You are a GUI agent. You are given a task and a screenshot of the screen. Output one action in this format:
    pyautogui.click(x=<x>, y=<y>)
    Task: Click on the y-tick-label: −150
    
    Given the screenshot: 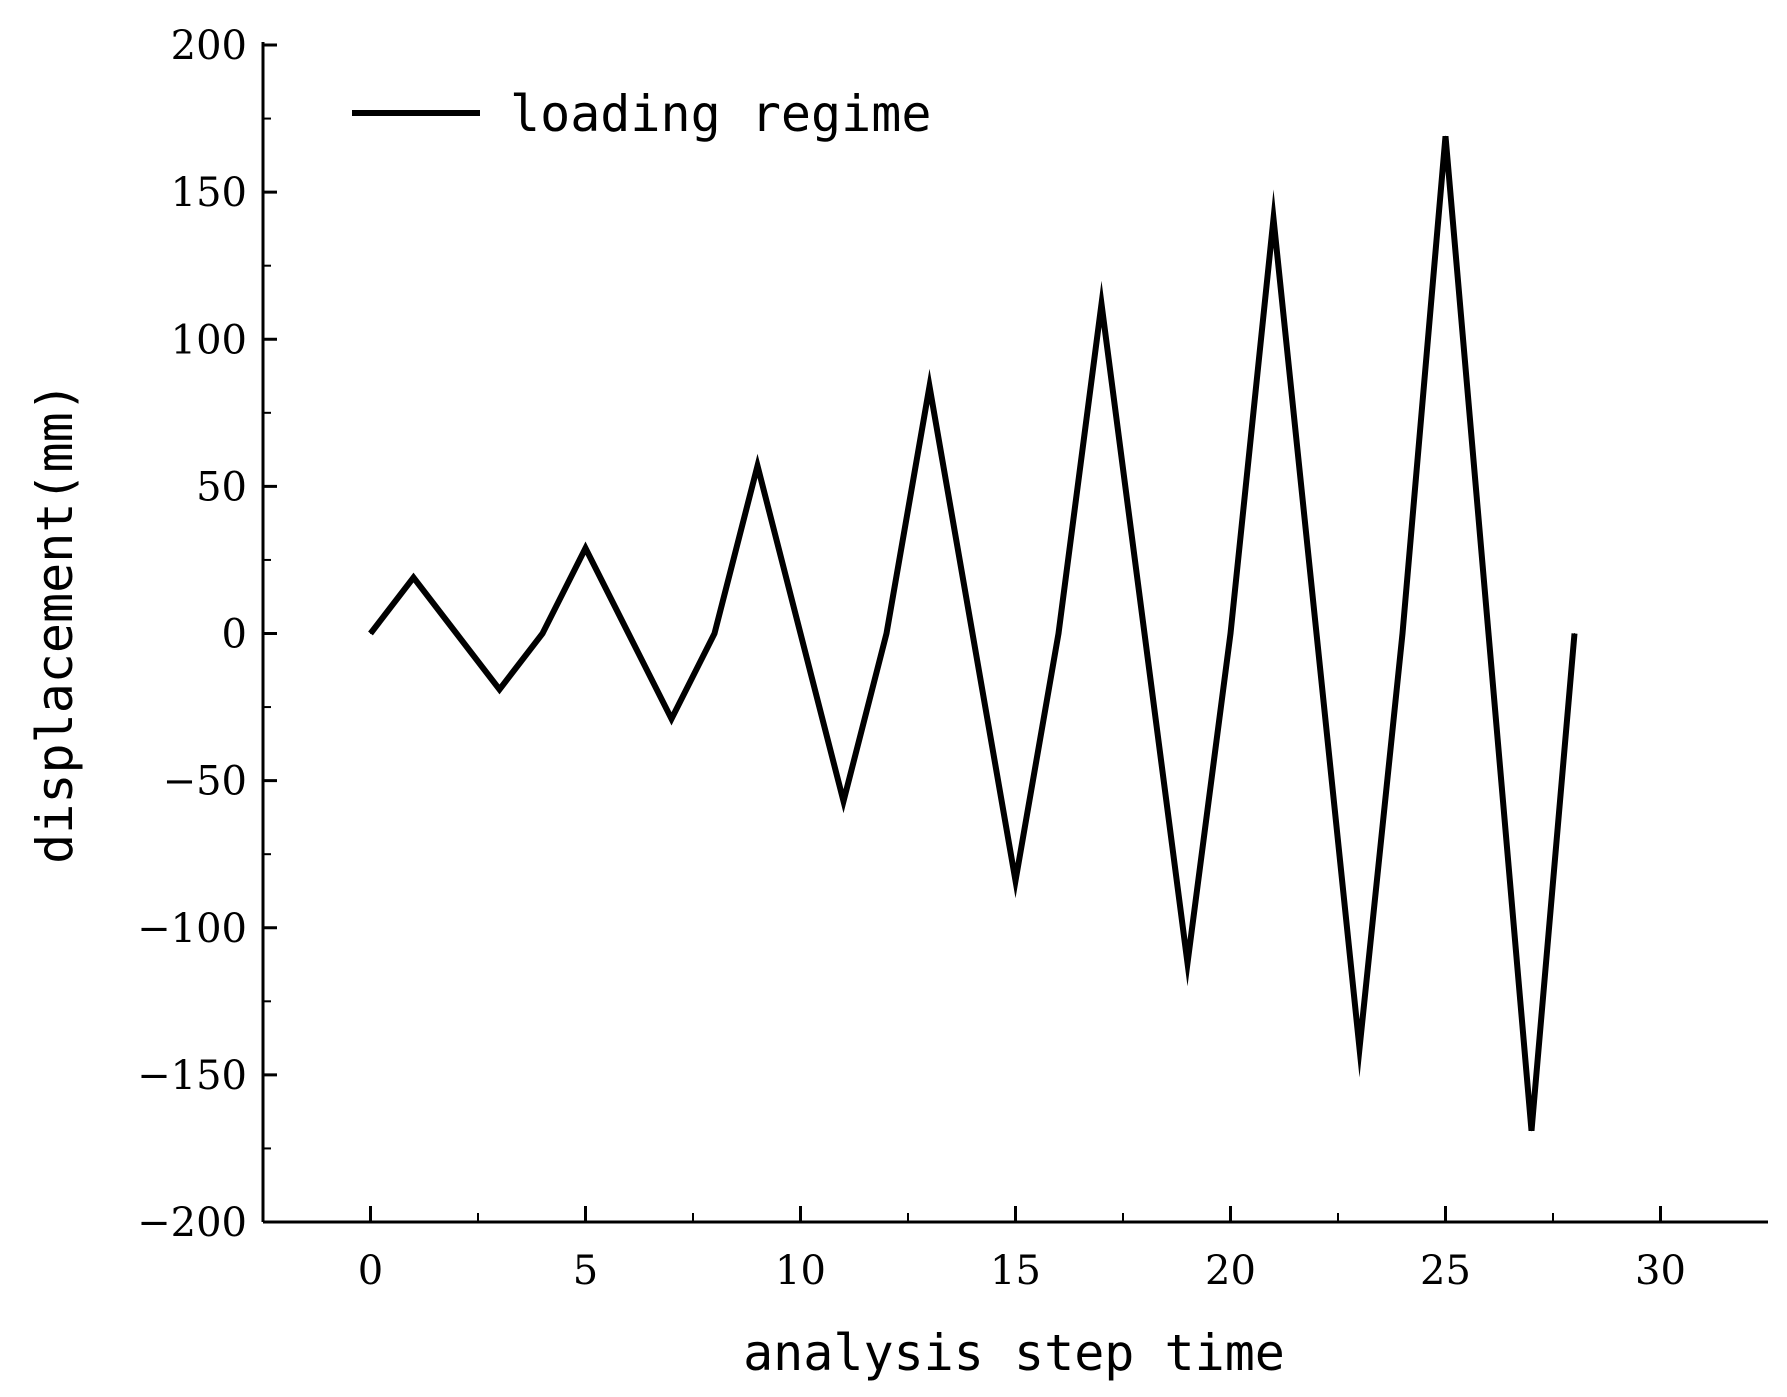 What is the action you would take?
    pyautogui.click(x=192, y=1076)
    